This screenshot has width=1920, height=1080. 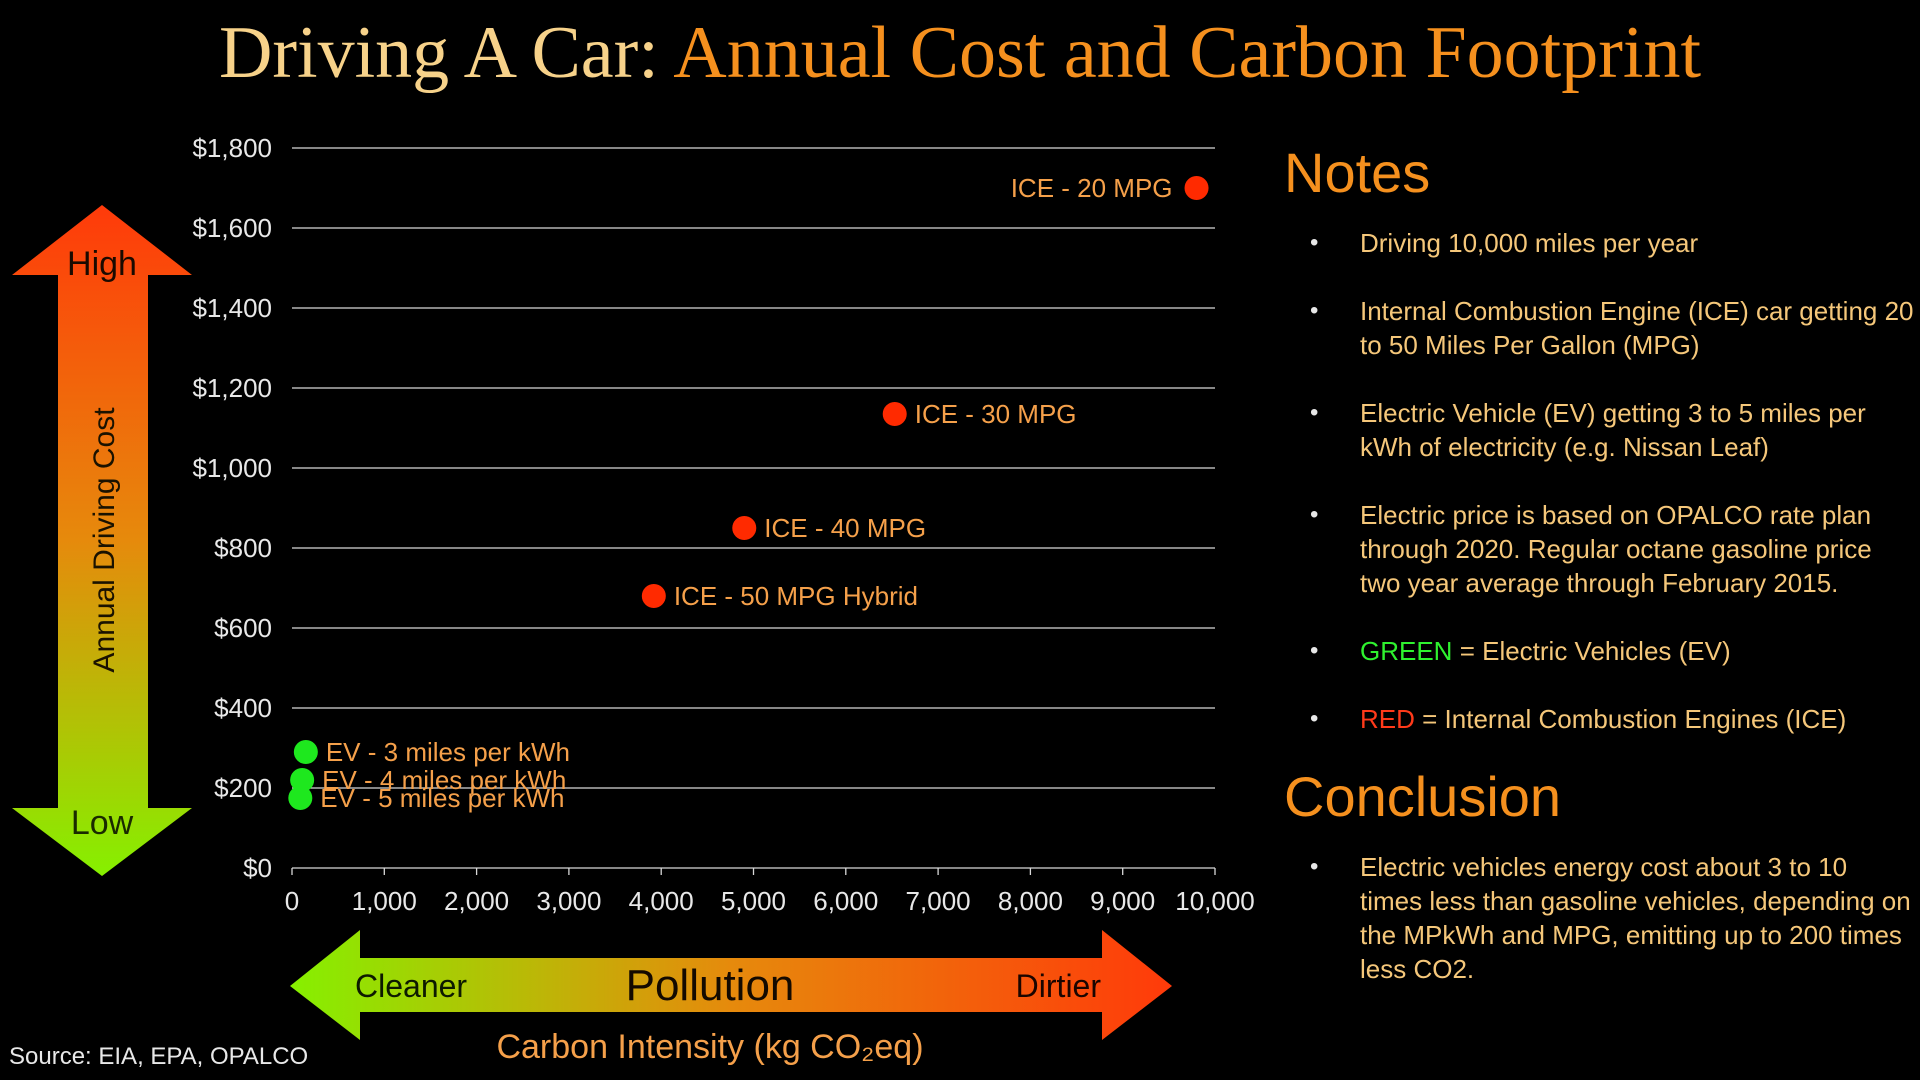 What do you see at coordinates (1030, 901) in the screenshot?
I see `x-tick-label: 8,000` at bounding box center [1030, 901].